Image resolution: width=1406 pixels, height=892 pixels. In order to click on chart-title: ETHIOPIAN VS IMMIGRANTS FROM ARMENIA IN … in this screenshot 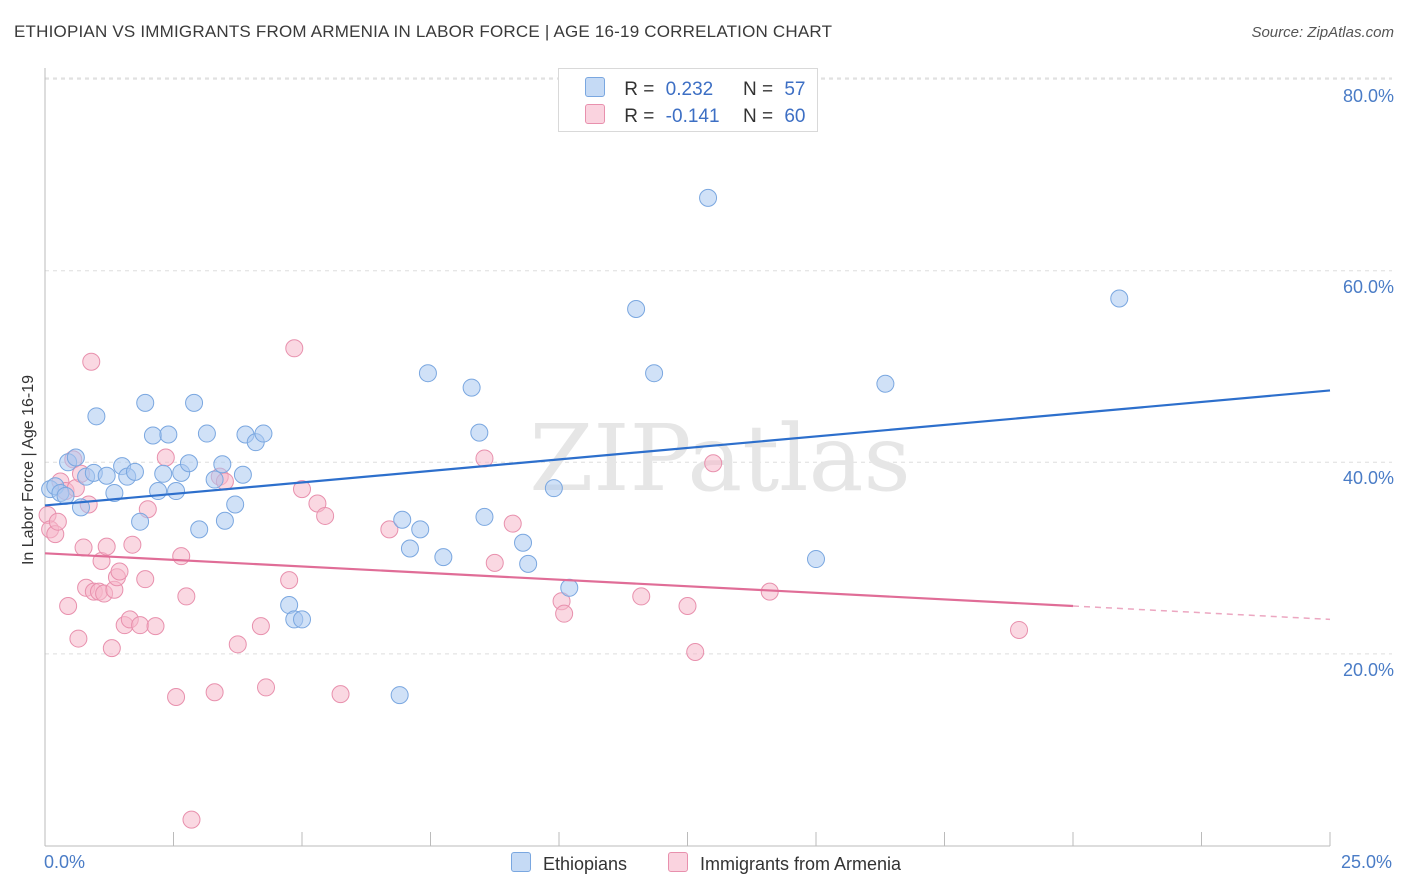, I will do `click(423, 31)`.